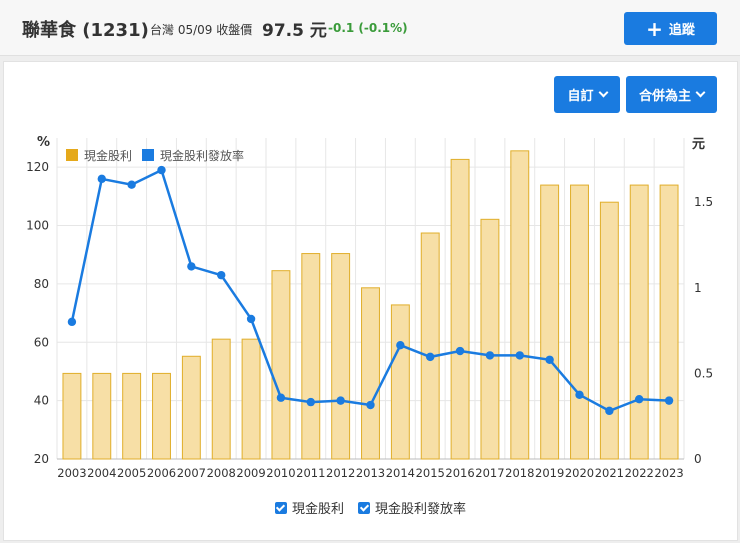 The width and height of the screenshot is (740, 543). I want to click on right-axis-tick-label: 0.5, so click(703, 373).